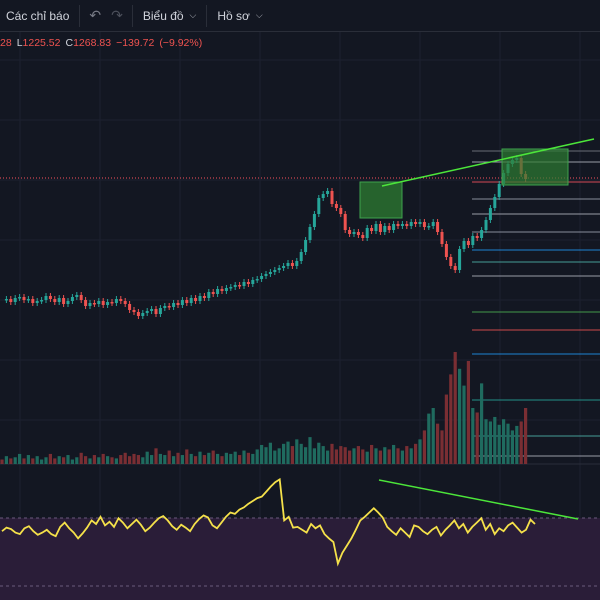 This screenshot has height=600, width=600. I want to click on highlight-box-left, so click(381, 200).